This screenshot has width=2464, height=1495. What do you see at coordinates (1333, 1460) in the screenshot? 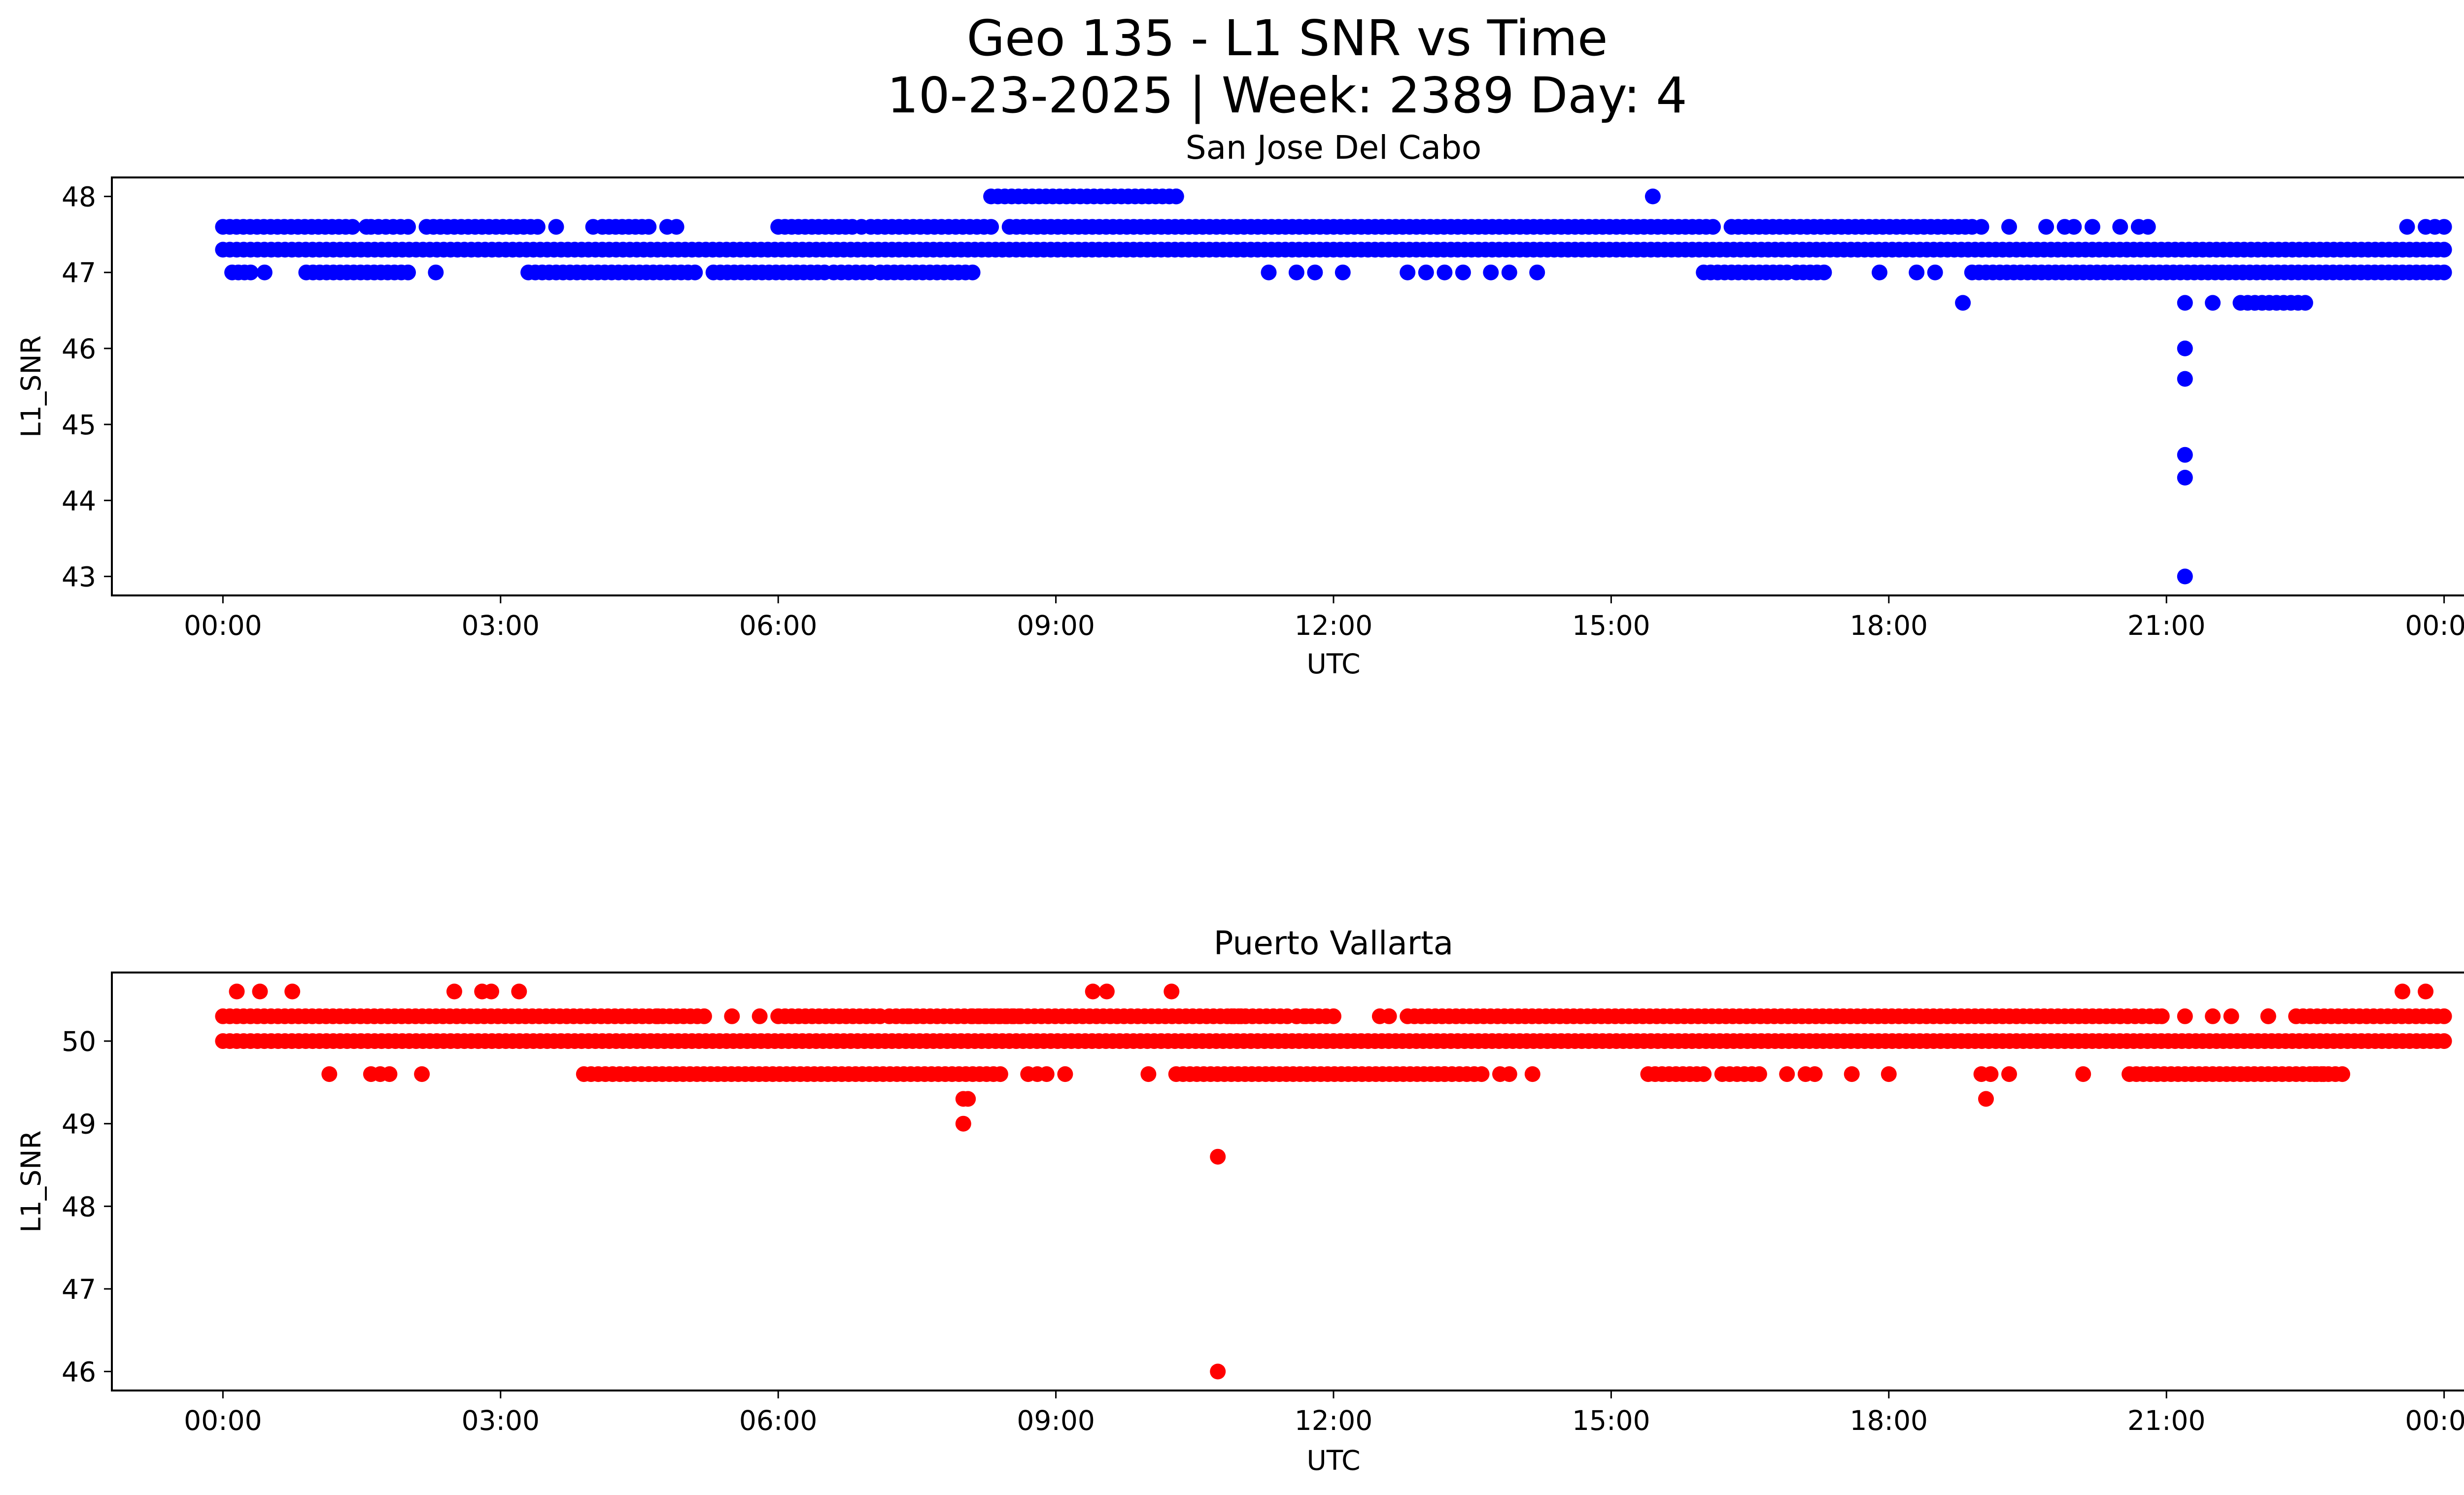
I see `x-axis-label-puerto-vallarta: UTC` at bounding box center [1333, 1460].